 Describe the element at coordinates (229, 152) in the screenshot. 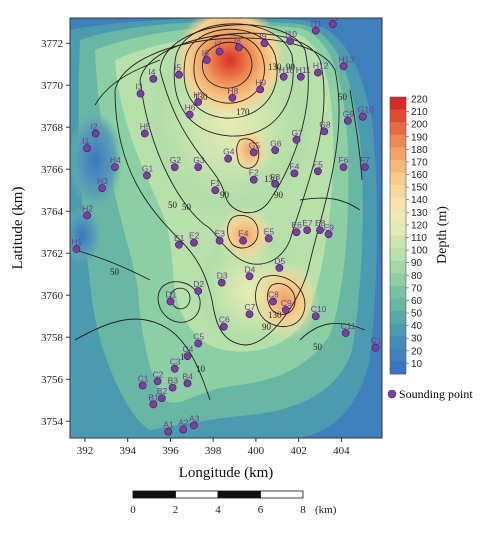

I see `sounding-point-label: G4` at that location.